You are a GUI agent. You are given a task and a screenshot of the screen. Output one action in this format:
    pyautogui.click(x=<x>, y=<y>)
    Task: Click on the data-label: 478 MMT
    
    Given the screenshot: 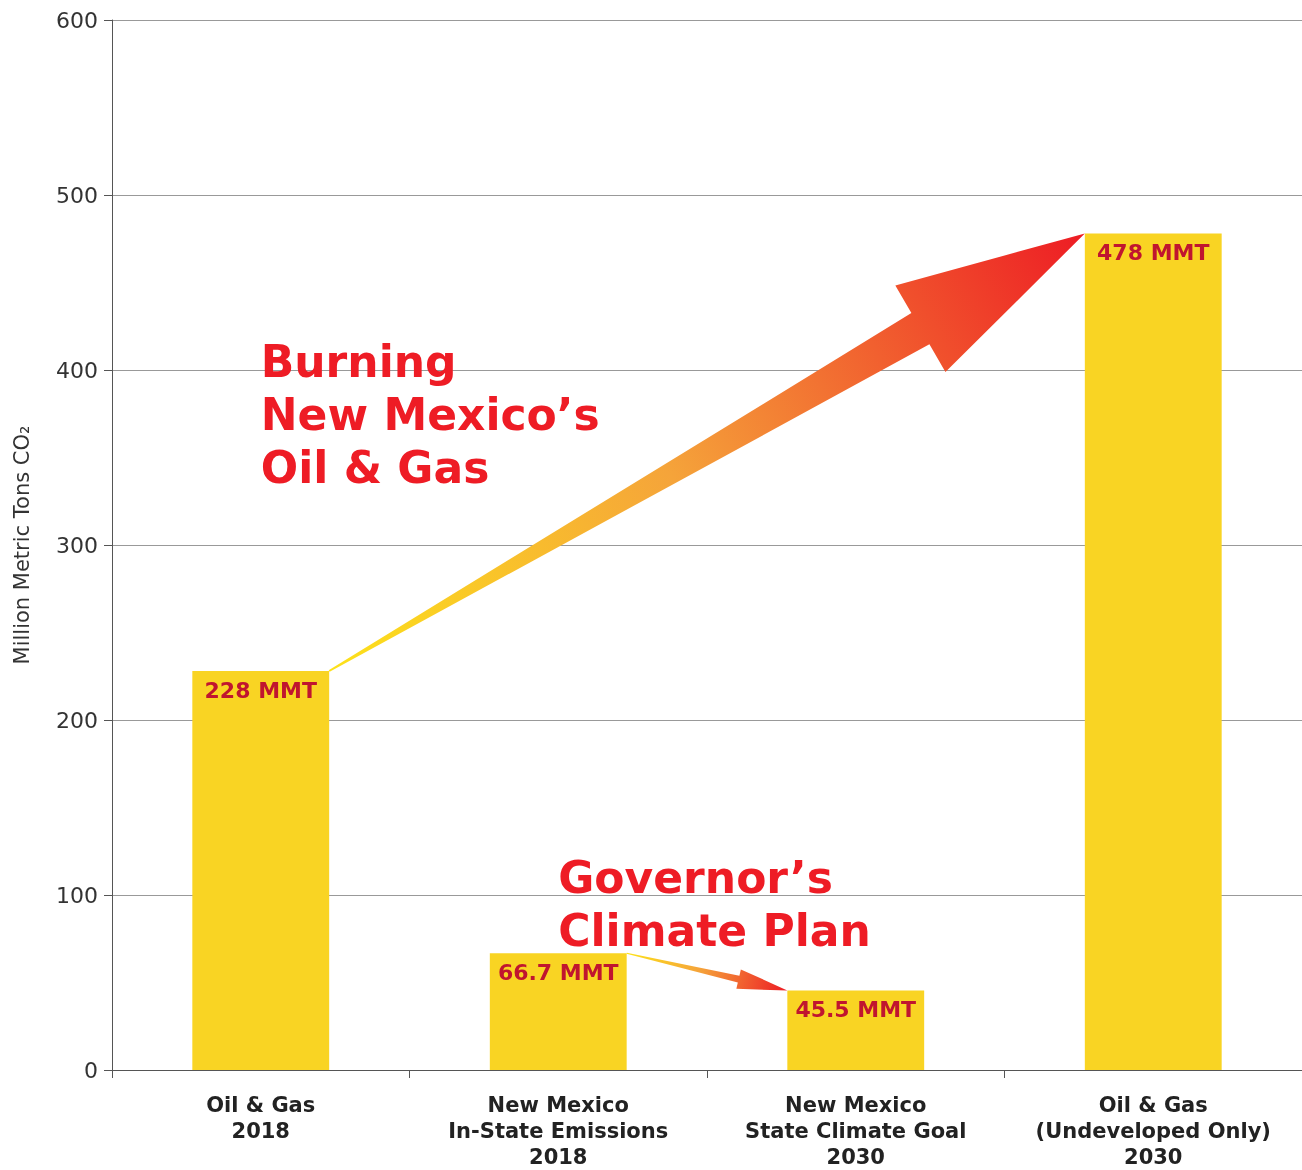 What is the action you would take?
    pyautogui.click(x=1153, y=252)
    